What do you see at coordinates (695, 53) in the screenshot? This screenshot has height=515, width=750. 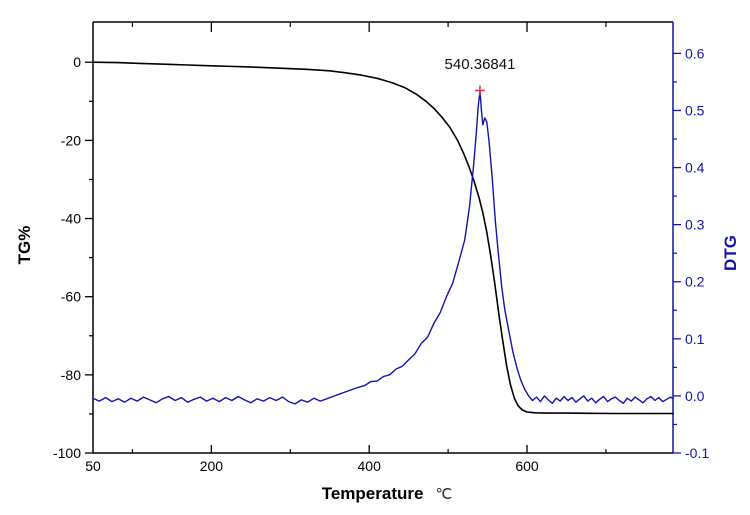 I see `y-right-tick-label: 0.6` at bounding box center [695, 53].